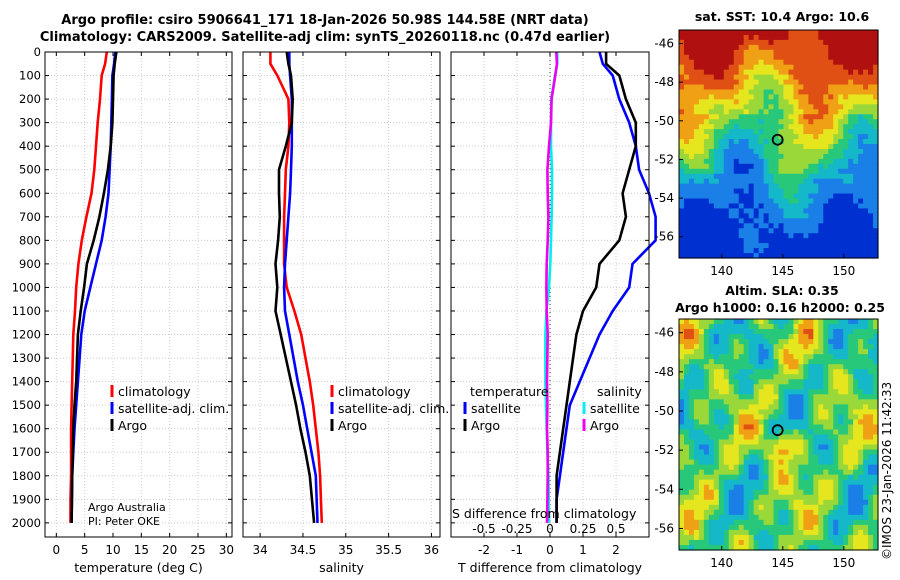  What do you see at coordinates (664, 489) in the screenshot?
I see `y-tick-label: -54` at bounding box center [664, 489].